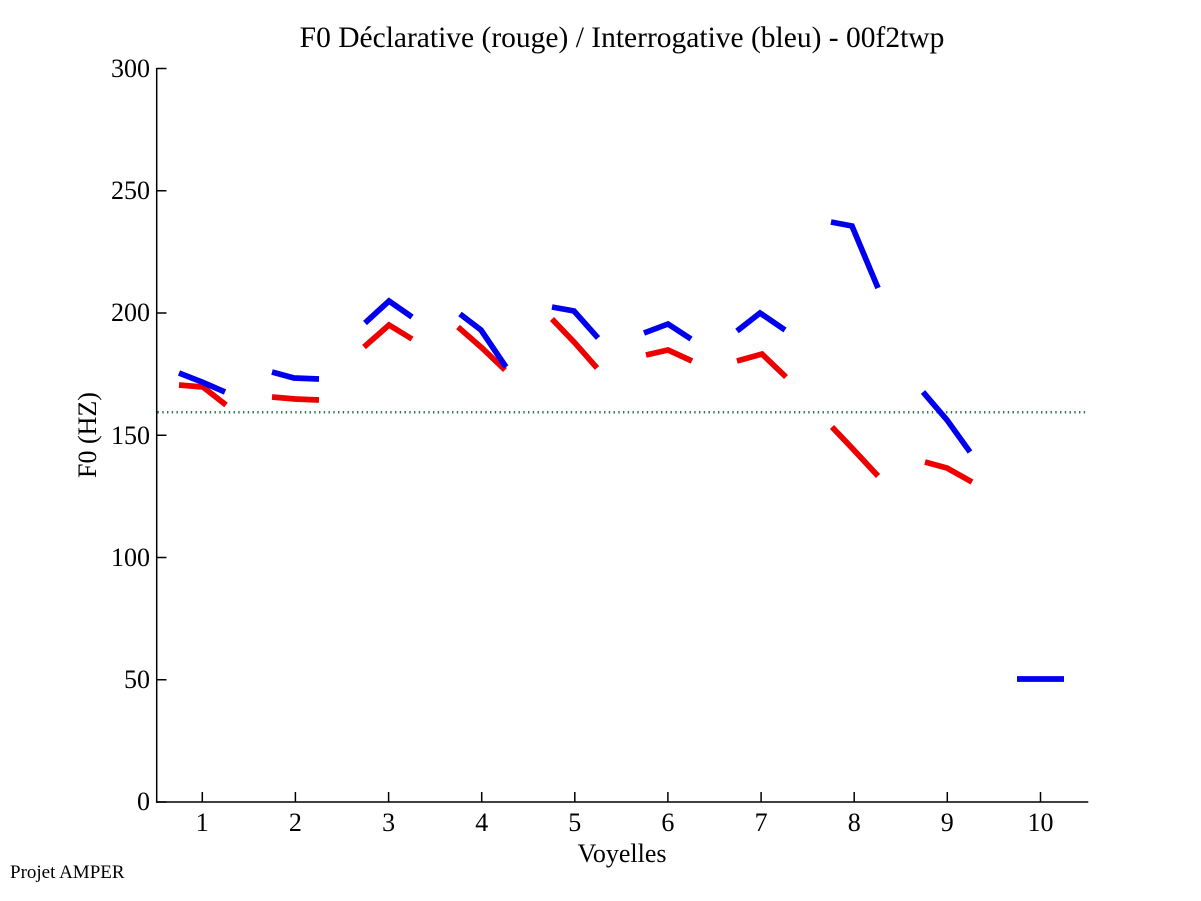 Image resolution: width=1201 pixels, height=901 pixels. I want to click on svg-text: 10, so click(1041, 822).